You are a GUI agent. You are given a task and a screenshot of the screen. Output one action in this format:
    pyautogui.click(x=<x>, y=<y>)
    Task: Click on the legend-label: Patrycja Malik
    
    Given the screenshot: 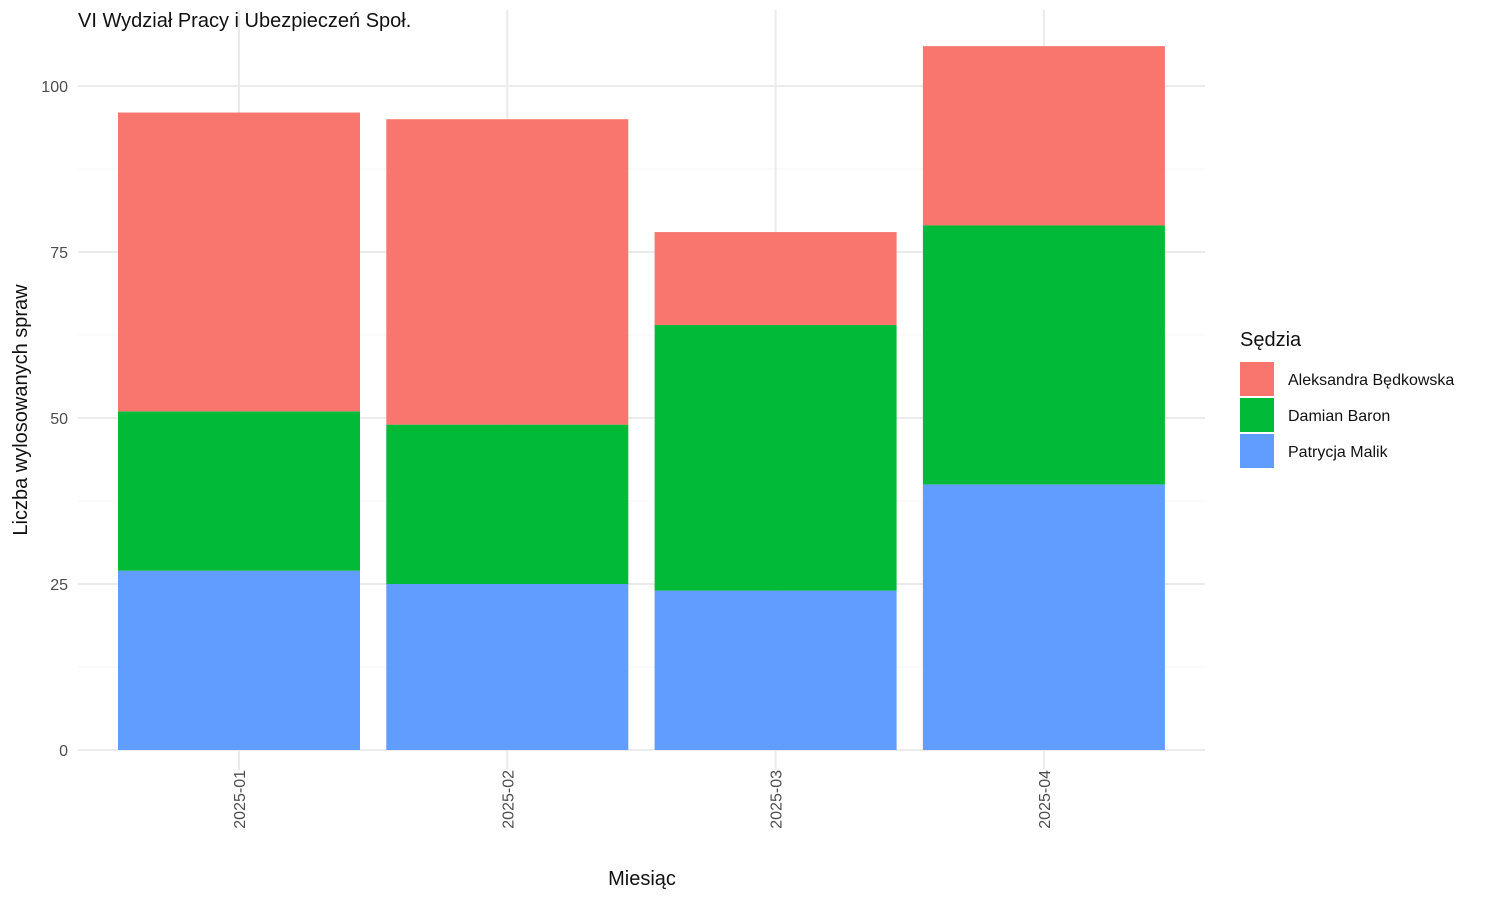 What is the action you would take?
    pyautogui.click(x=1338, y=452)
    